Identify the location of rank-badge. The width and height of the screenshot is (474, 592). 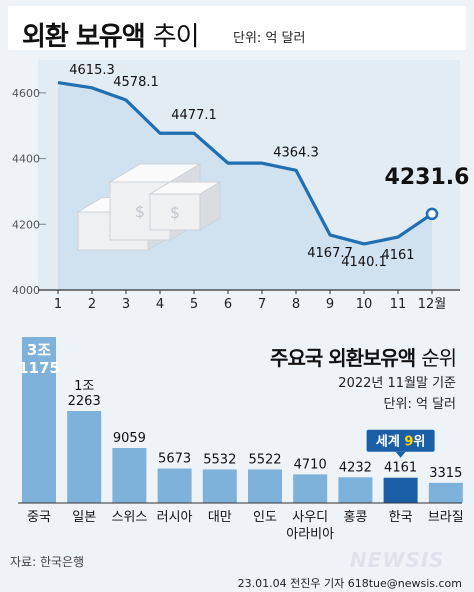
(400, 440).